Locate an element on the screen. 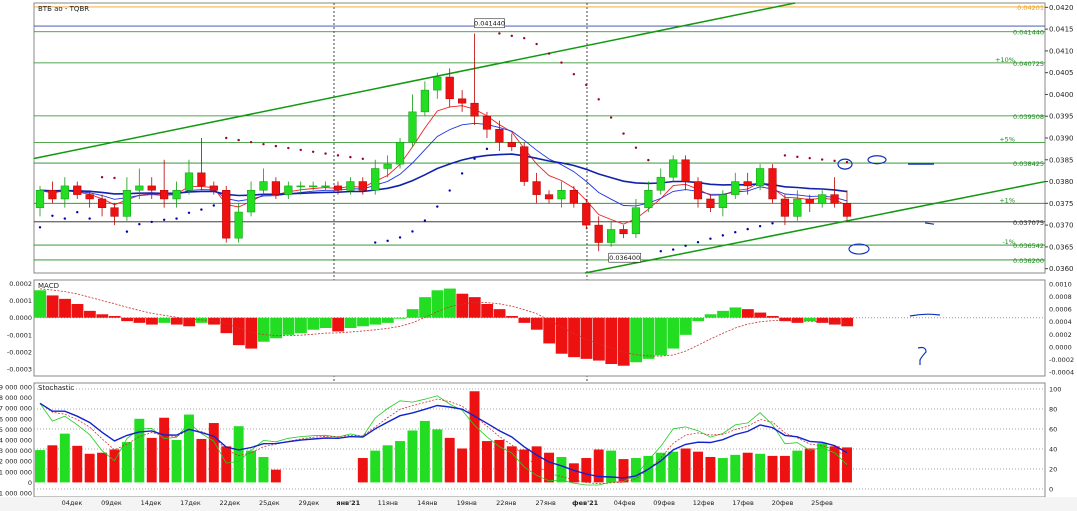  x-tick-label: 25фев is located at coordinates (822, 503).